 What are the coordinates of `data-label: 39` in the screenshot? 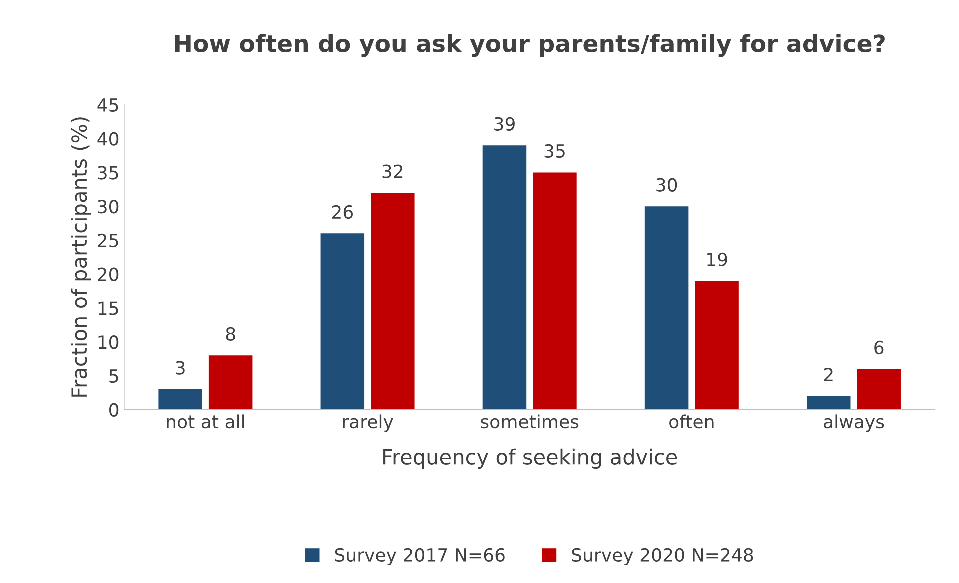 It's located at (504, 124).